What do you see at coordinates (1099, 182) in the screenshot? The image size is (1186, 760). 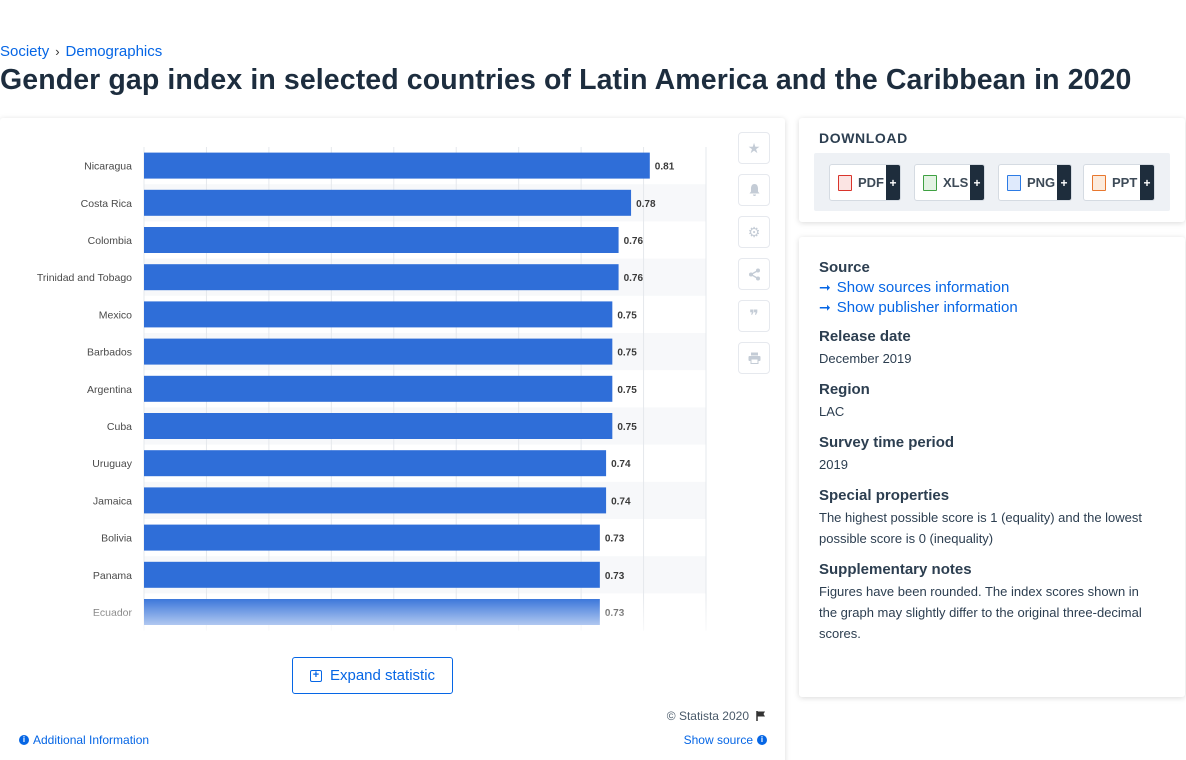 I see `ppt-file-icon` at bounding box center [1099, 182].